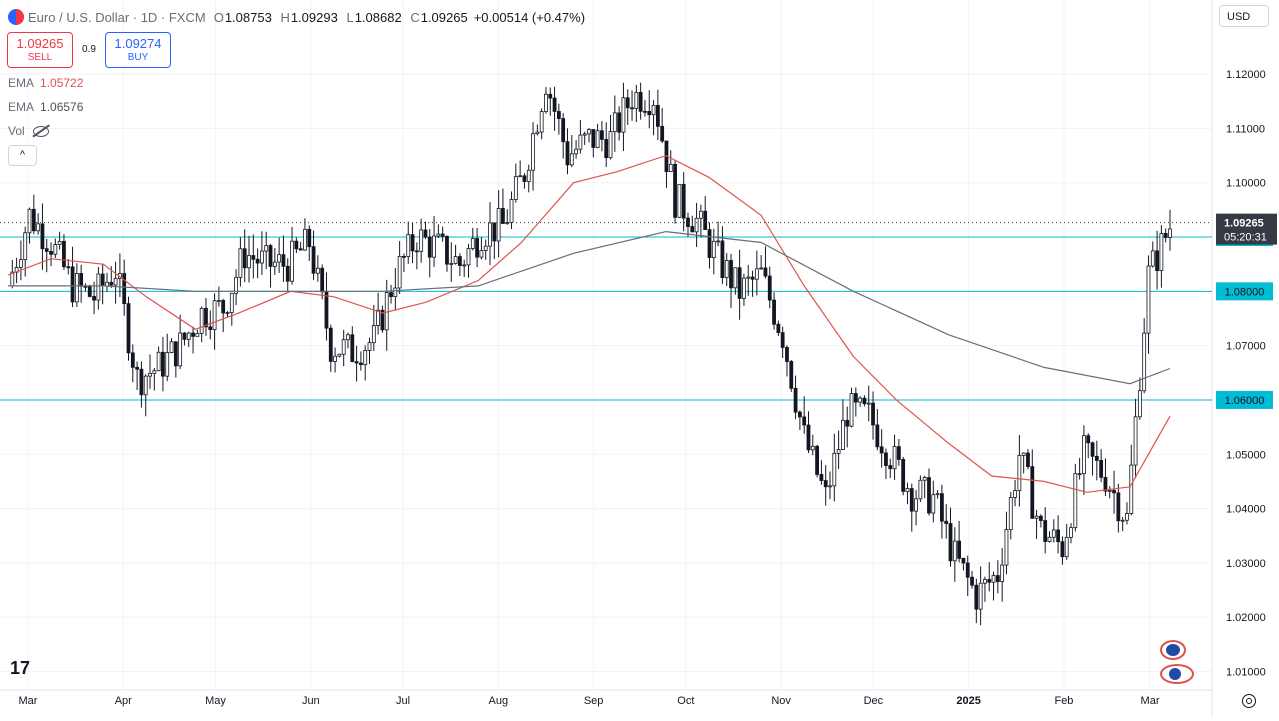 The width and height of the screenshot is (1279, 721). What do you see at coordinates (62, 83) in the screenshot?
I see `ema-fast-value: 1.05722` at bounding box center [62, 83].